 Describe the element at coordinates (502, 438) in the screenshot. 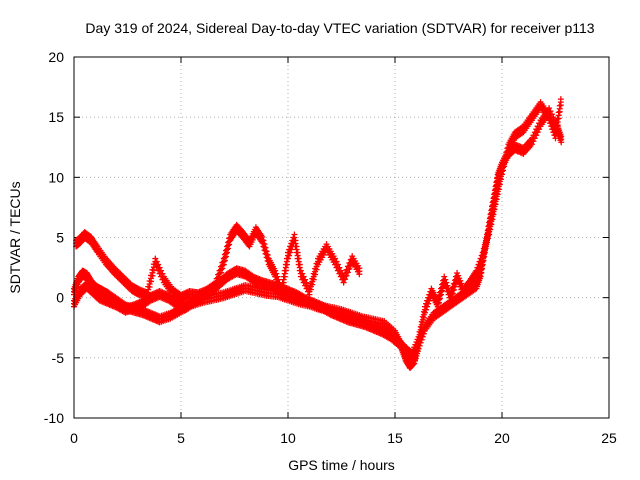

I see `x-tick-label: 20` at that location.